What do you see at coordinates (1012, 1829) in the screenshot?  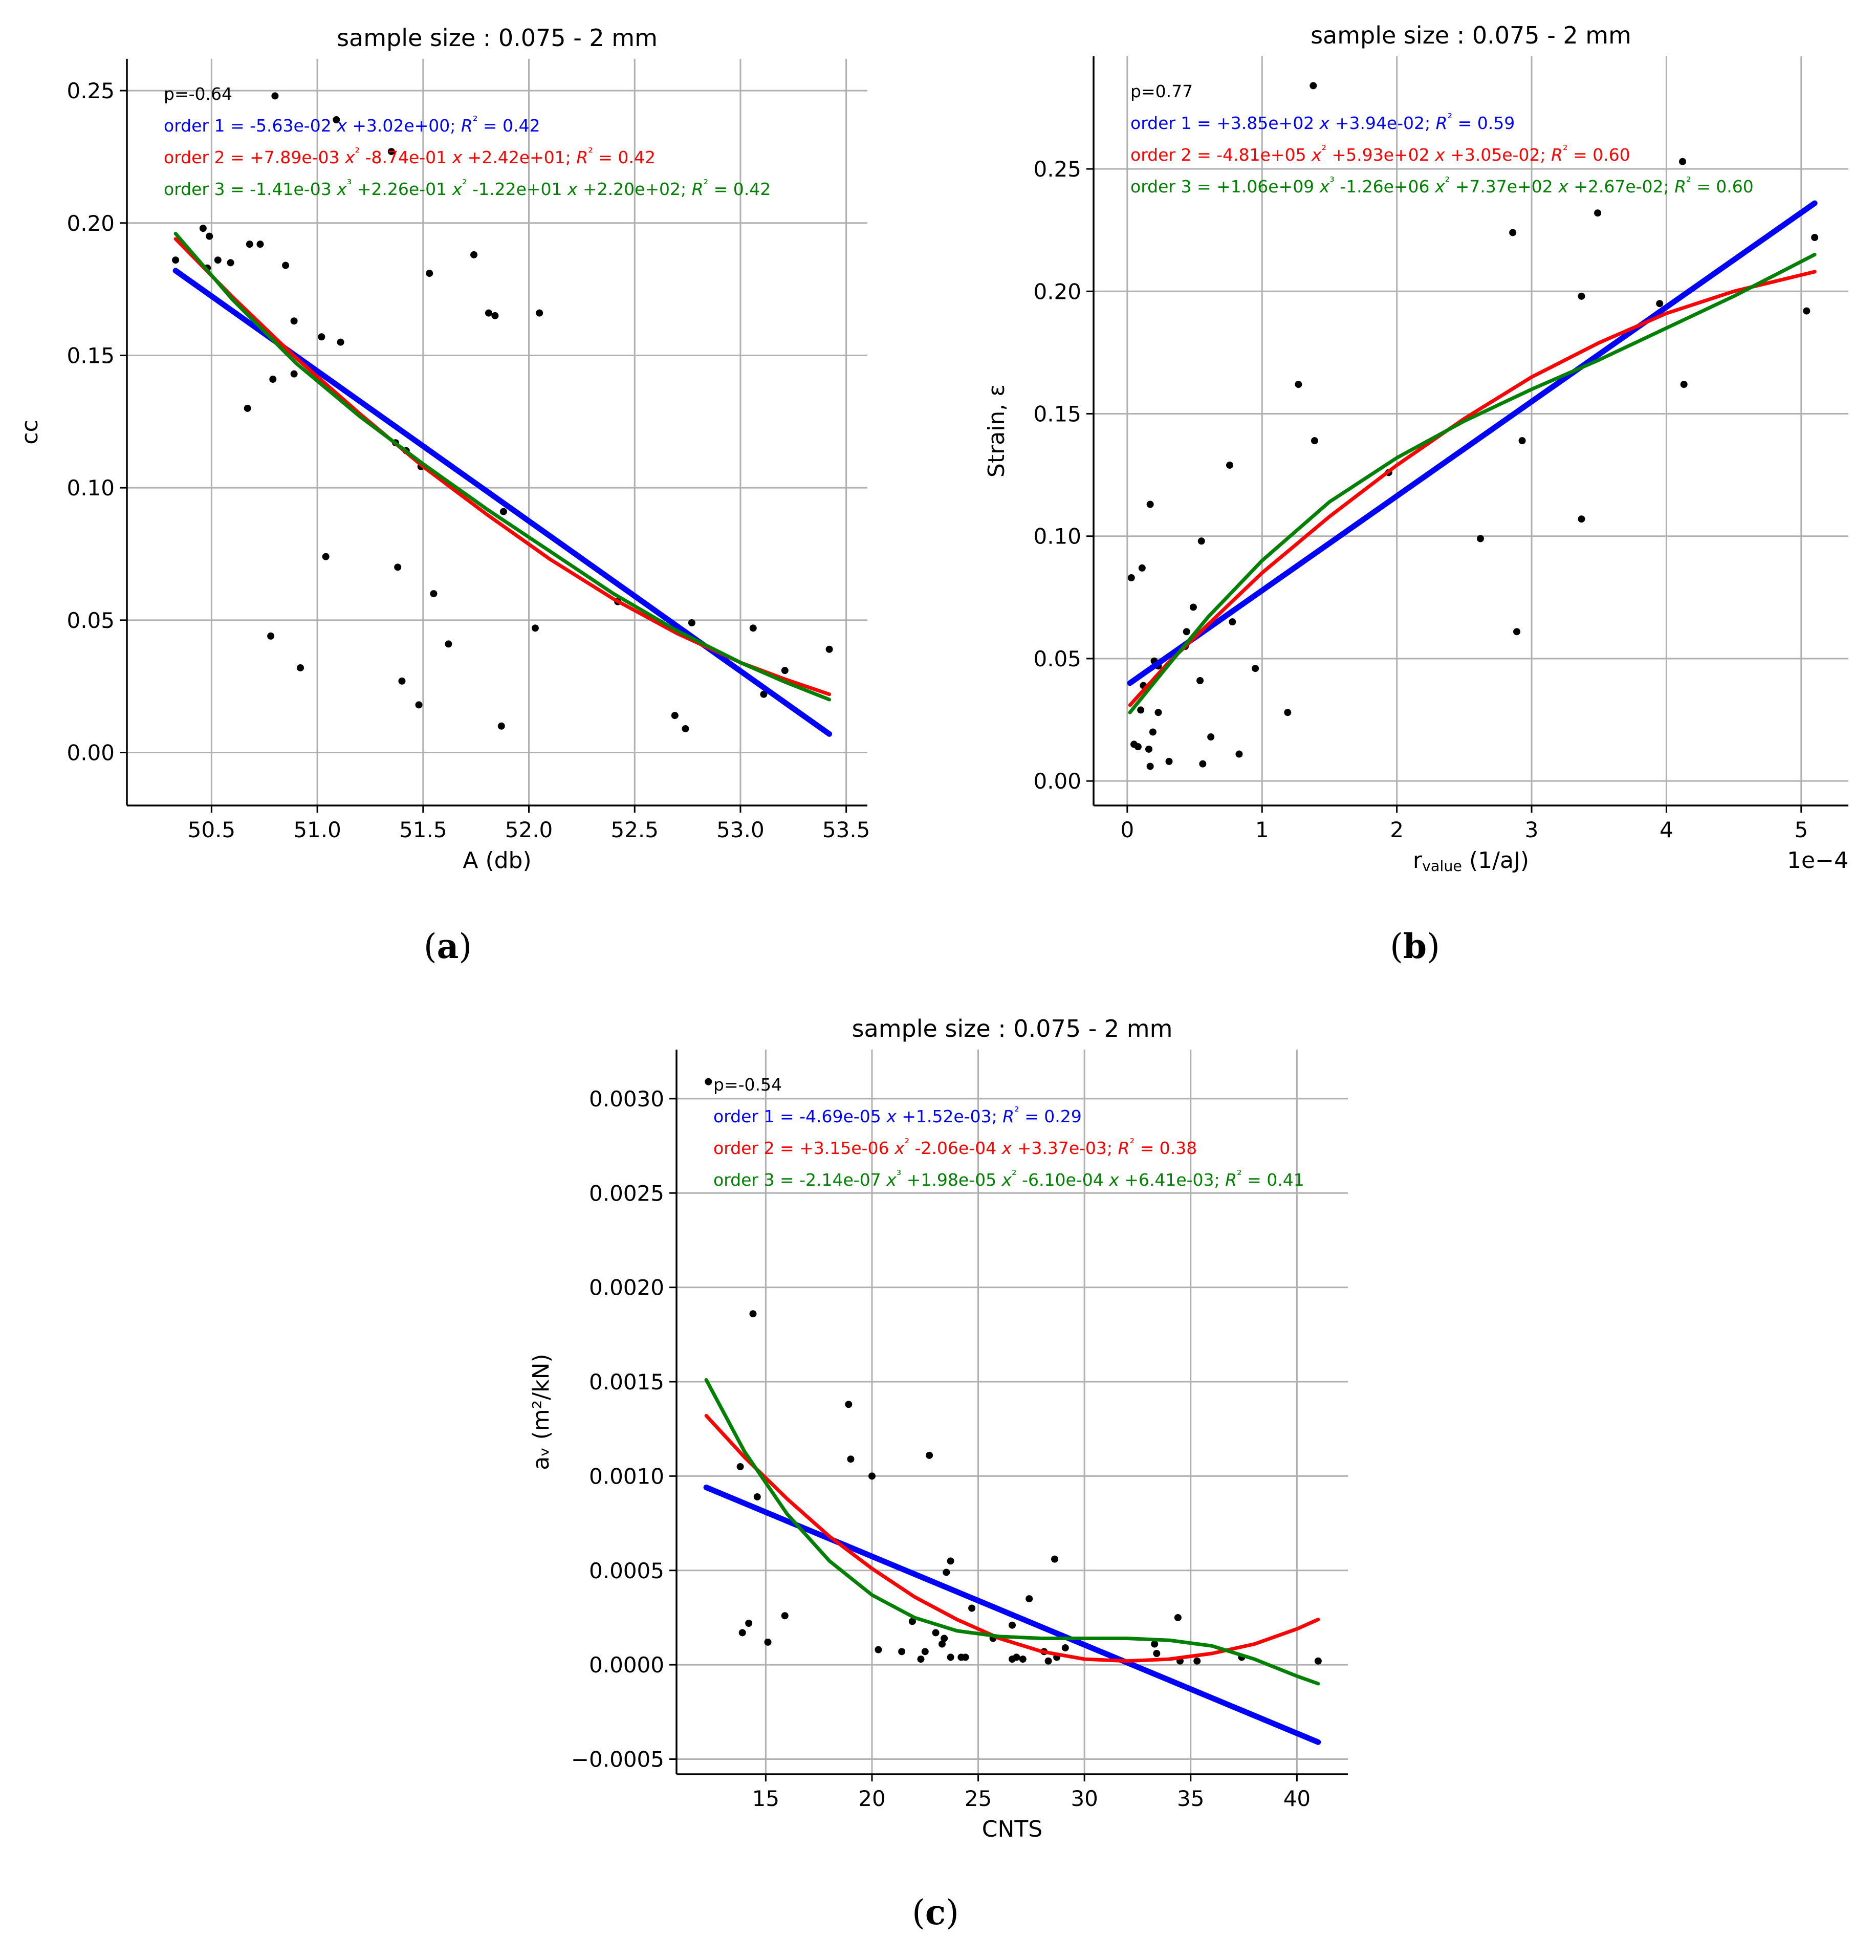 I see `x-axis-label: CNTS` at bounding box center [1012, 1829].